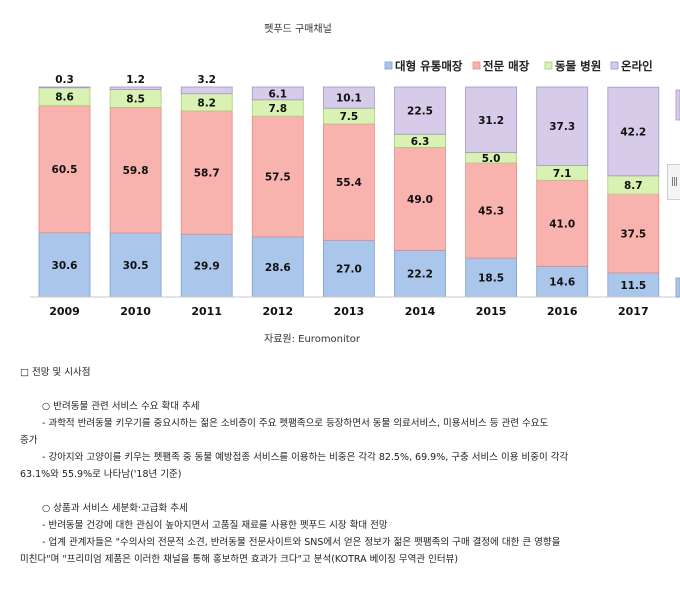 This screenshot has width=680, height=589. I want to click on data-label: 41.0, so click(562, 224).